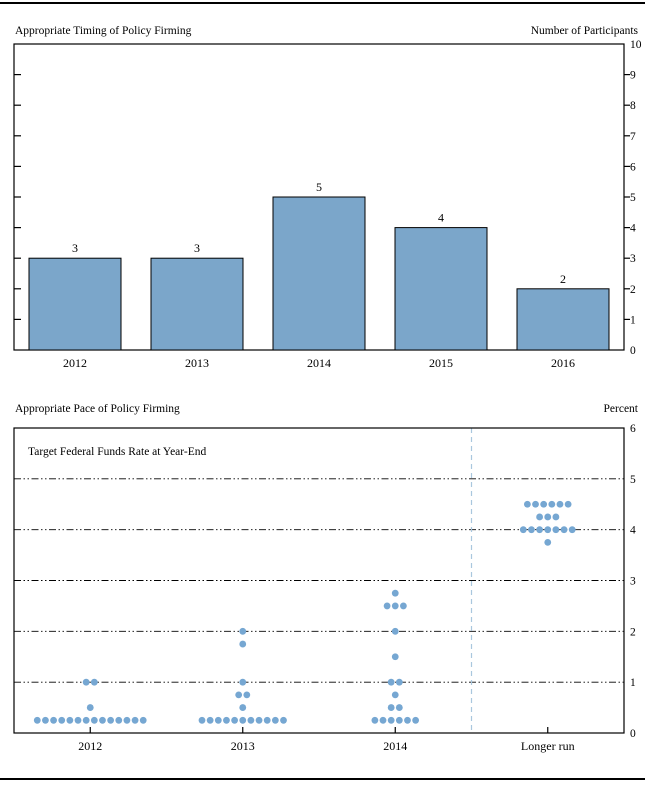  What do you see at coordinates (548, 542) in the screenshot?
I see `dot-Longer run-3.75` at bounding box center [548, 542].